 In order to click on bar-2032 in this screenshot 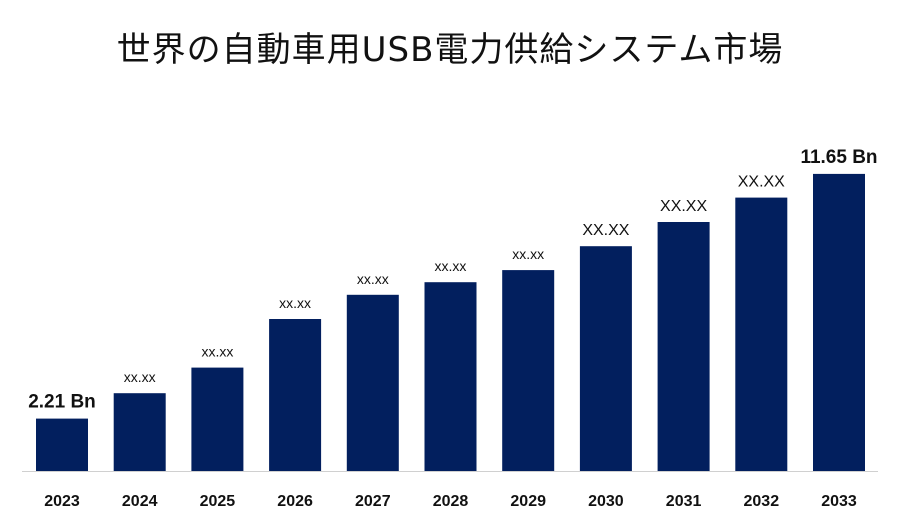, I will do `click(761, 334)`.